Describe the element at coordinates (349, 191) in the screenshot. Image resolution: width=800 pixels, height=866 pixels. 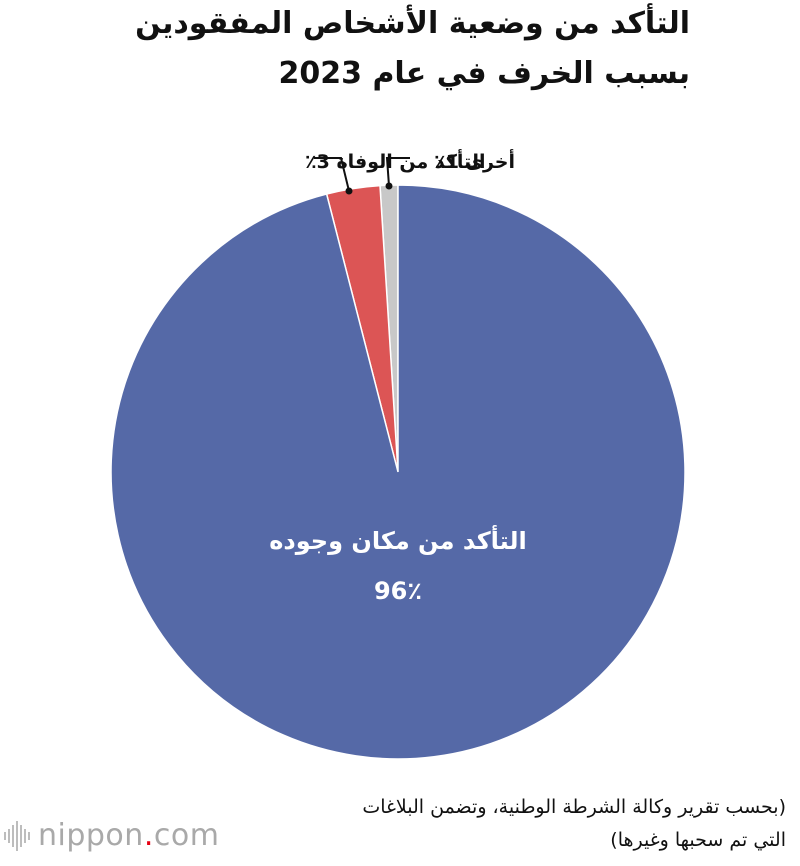
I see `leader-dot-death` at that location.